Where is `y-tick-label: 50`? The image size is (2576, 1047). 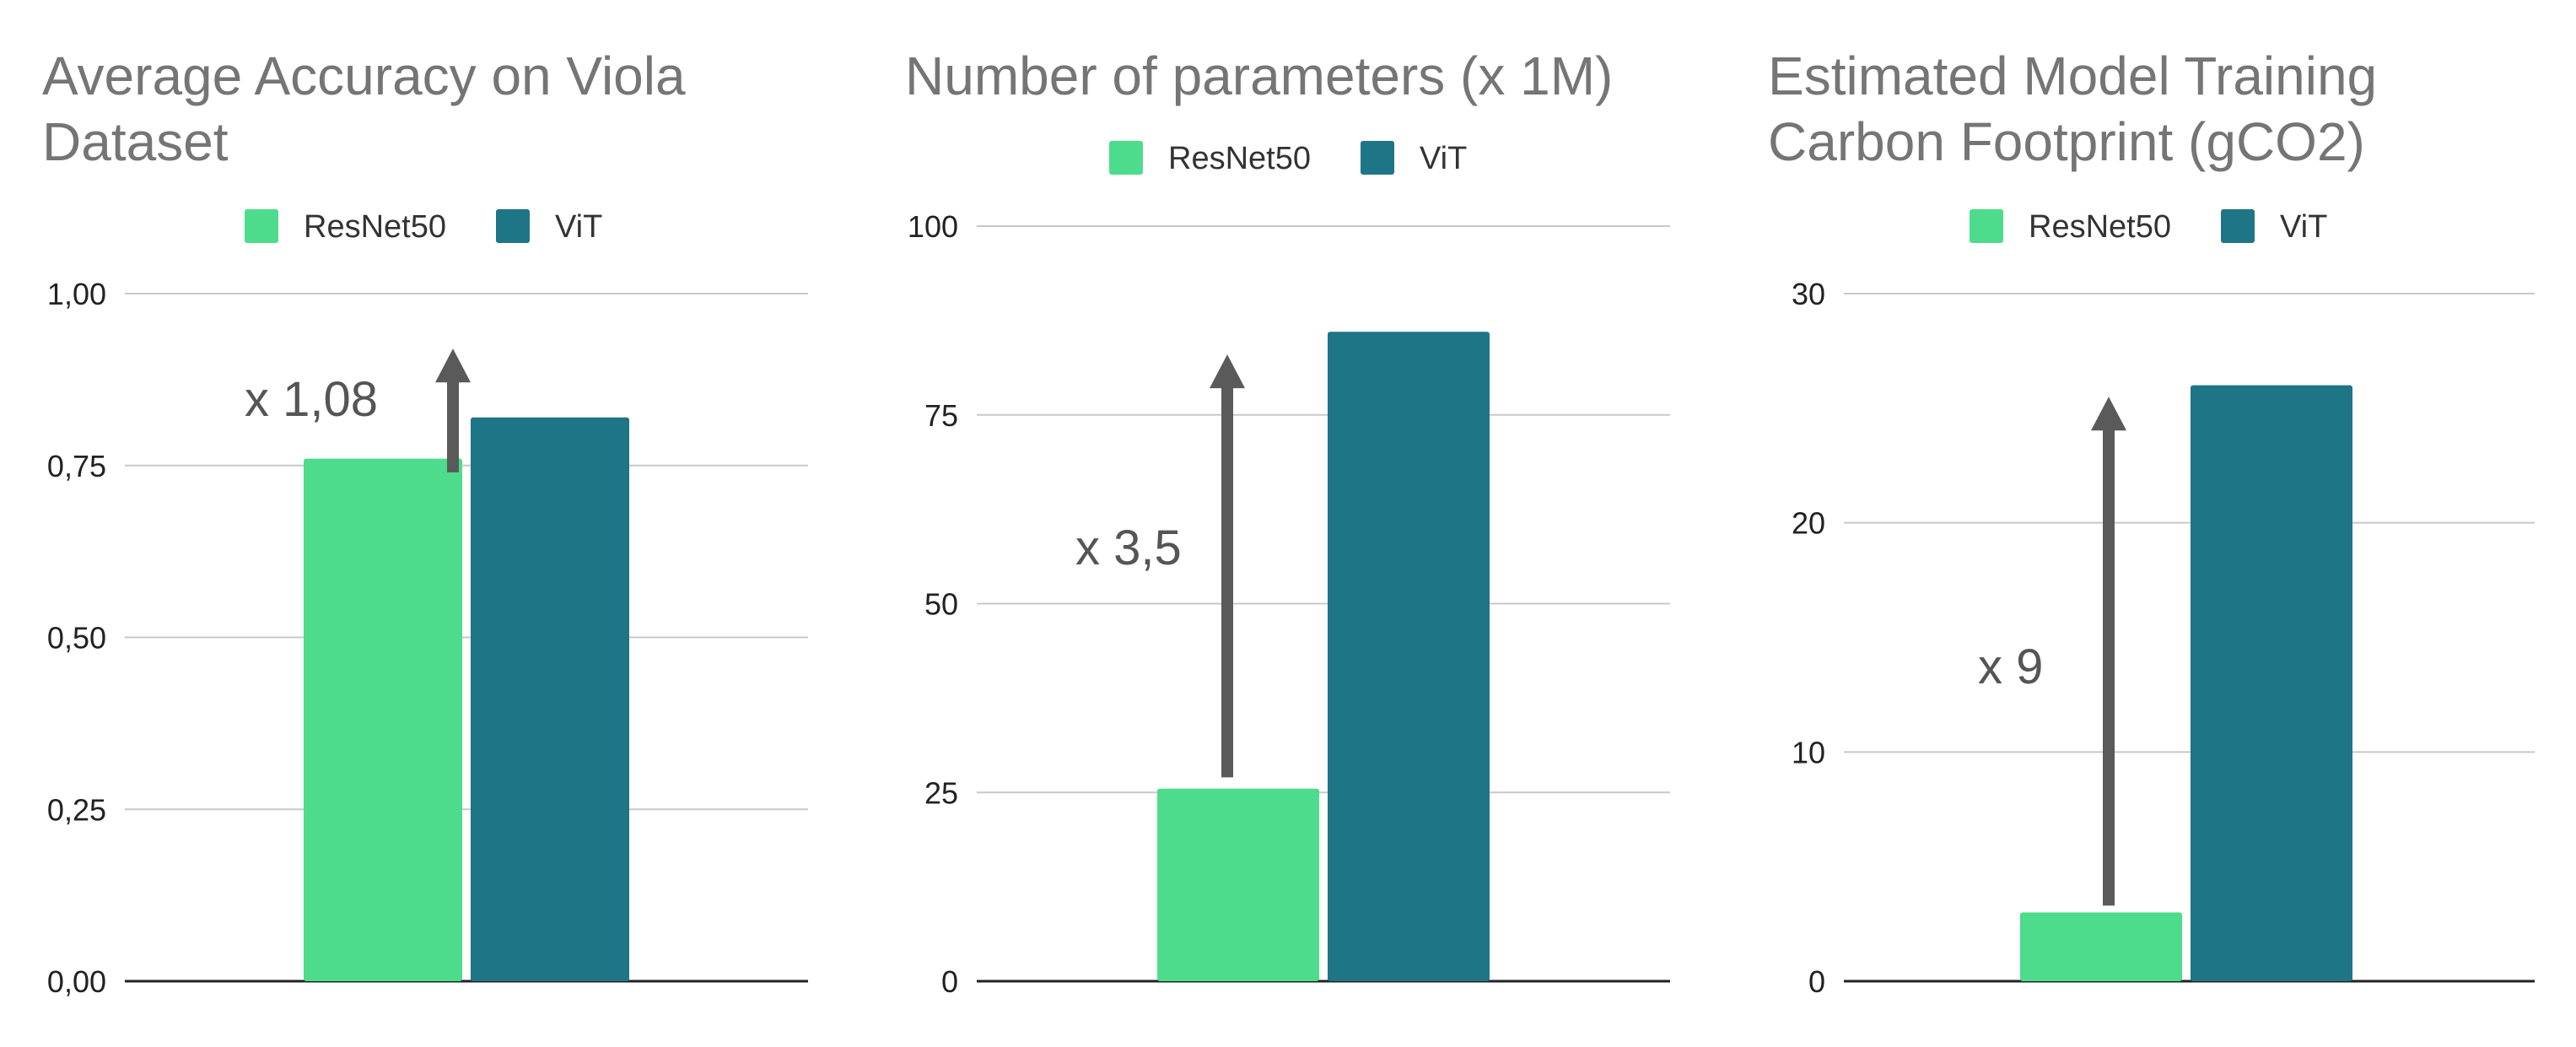 y-tick-label: 50 is located at coordinates (941, 604).